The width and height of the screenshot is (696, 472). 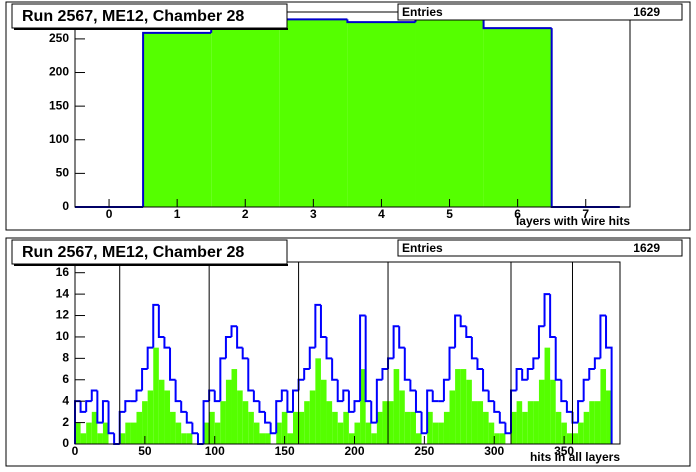 What do you see at coordinates (63, 272) in the screenshot?
I see `y-tick-label: 16` at bounding box center [63, 272].